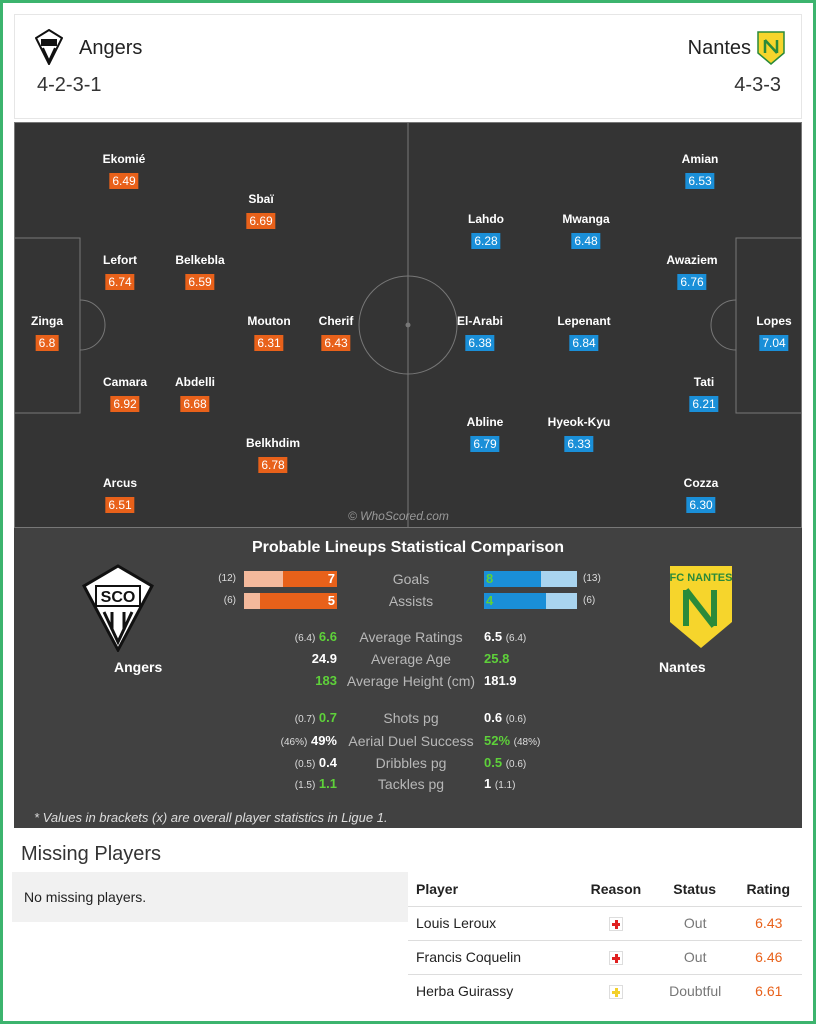  Describe the element at coordinates (261, 221) in the screenshot. I see `player-rating: 6.69` at that location.